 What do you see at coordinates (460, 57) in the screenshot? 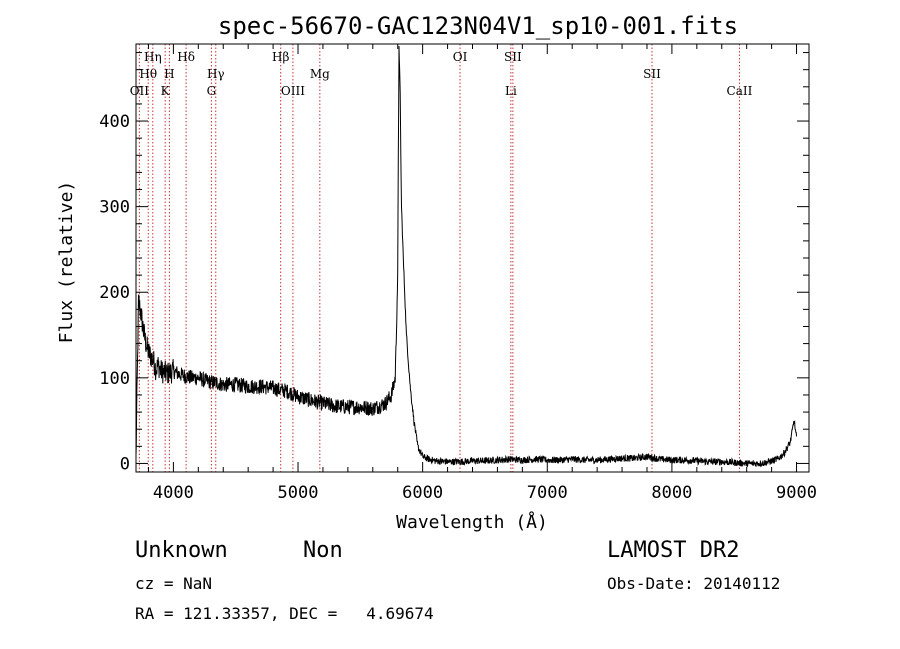
I see `line-label-11: OI` at bounding box center [460, 57].